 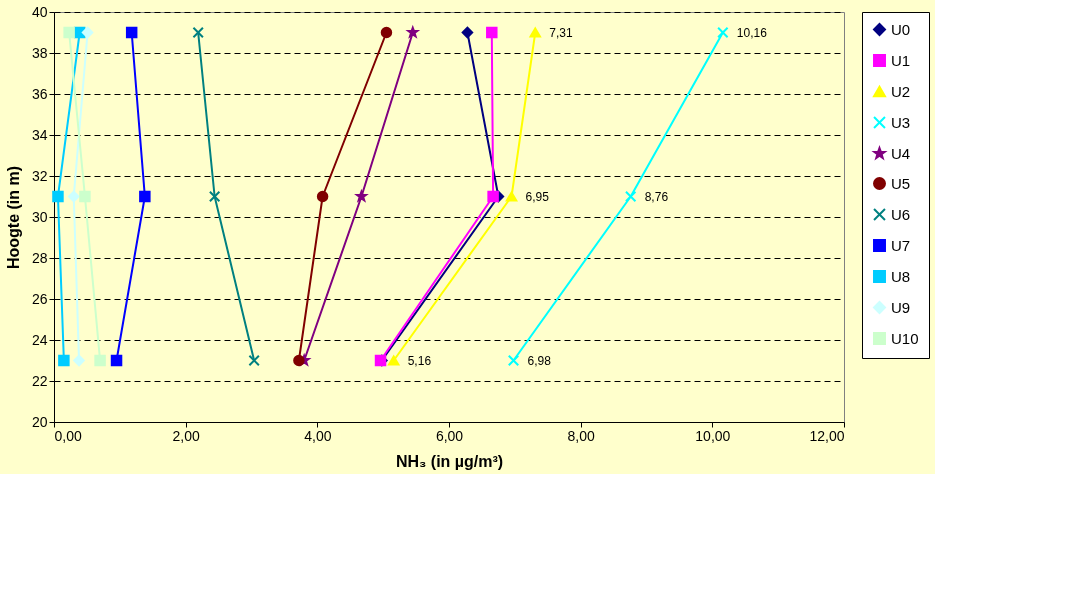 I want to click on y-tick-label: 28, so click(x=39, y=257).